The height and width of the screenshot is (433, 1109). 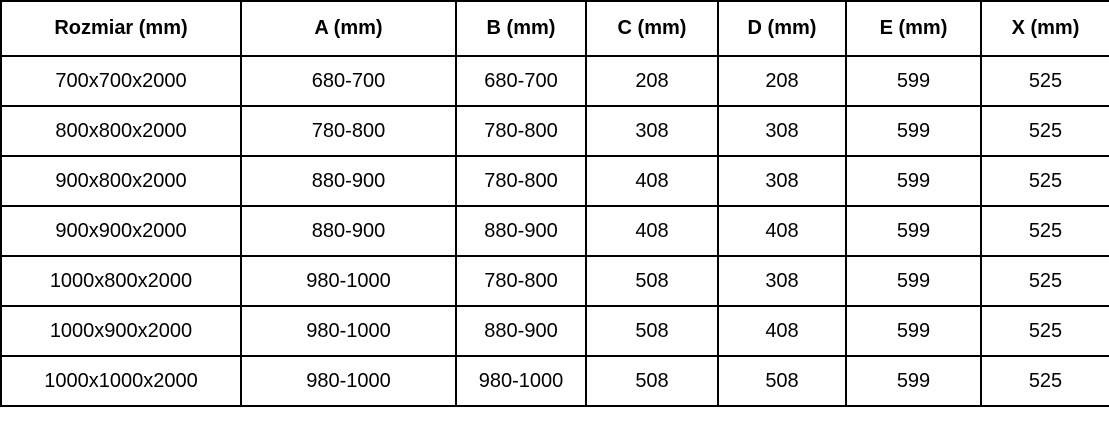 What do you see at coordinates (521, 28) in the screenshot?
I see `column-header: B (mm)` at bounding box center [521, 28].